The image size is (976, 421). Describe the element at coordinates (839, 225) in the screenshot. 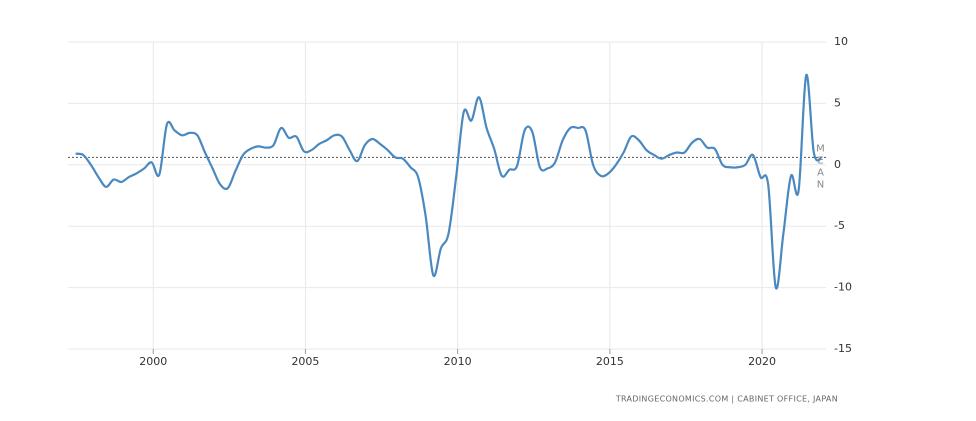

I see `y-tick-label: -5` at that location.